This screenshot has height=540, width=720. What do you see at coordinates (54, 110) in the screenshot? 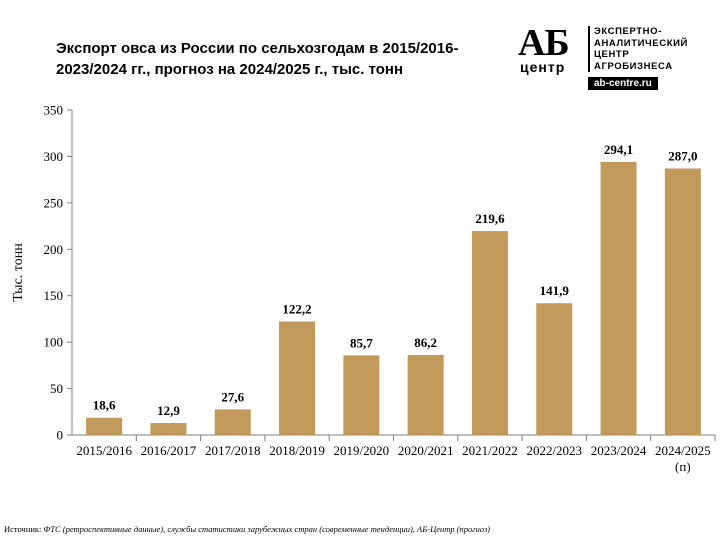
I see `y-tick-label: 350` at bounding box center [54, 110].